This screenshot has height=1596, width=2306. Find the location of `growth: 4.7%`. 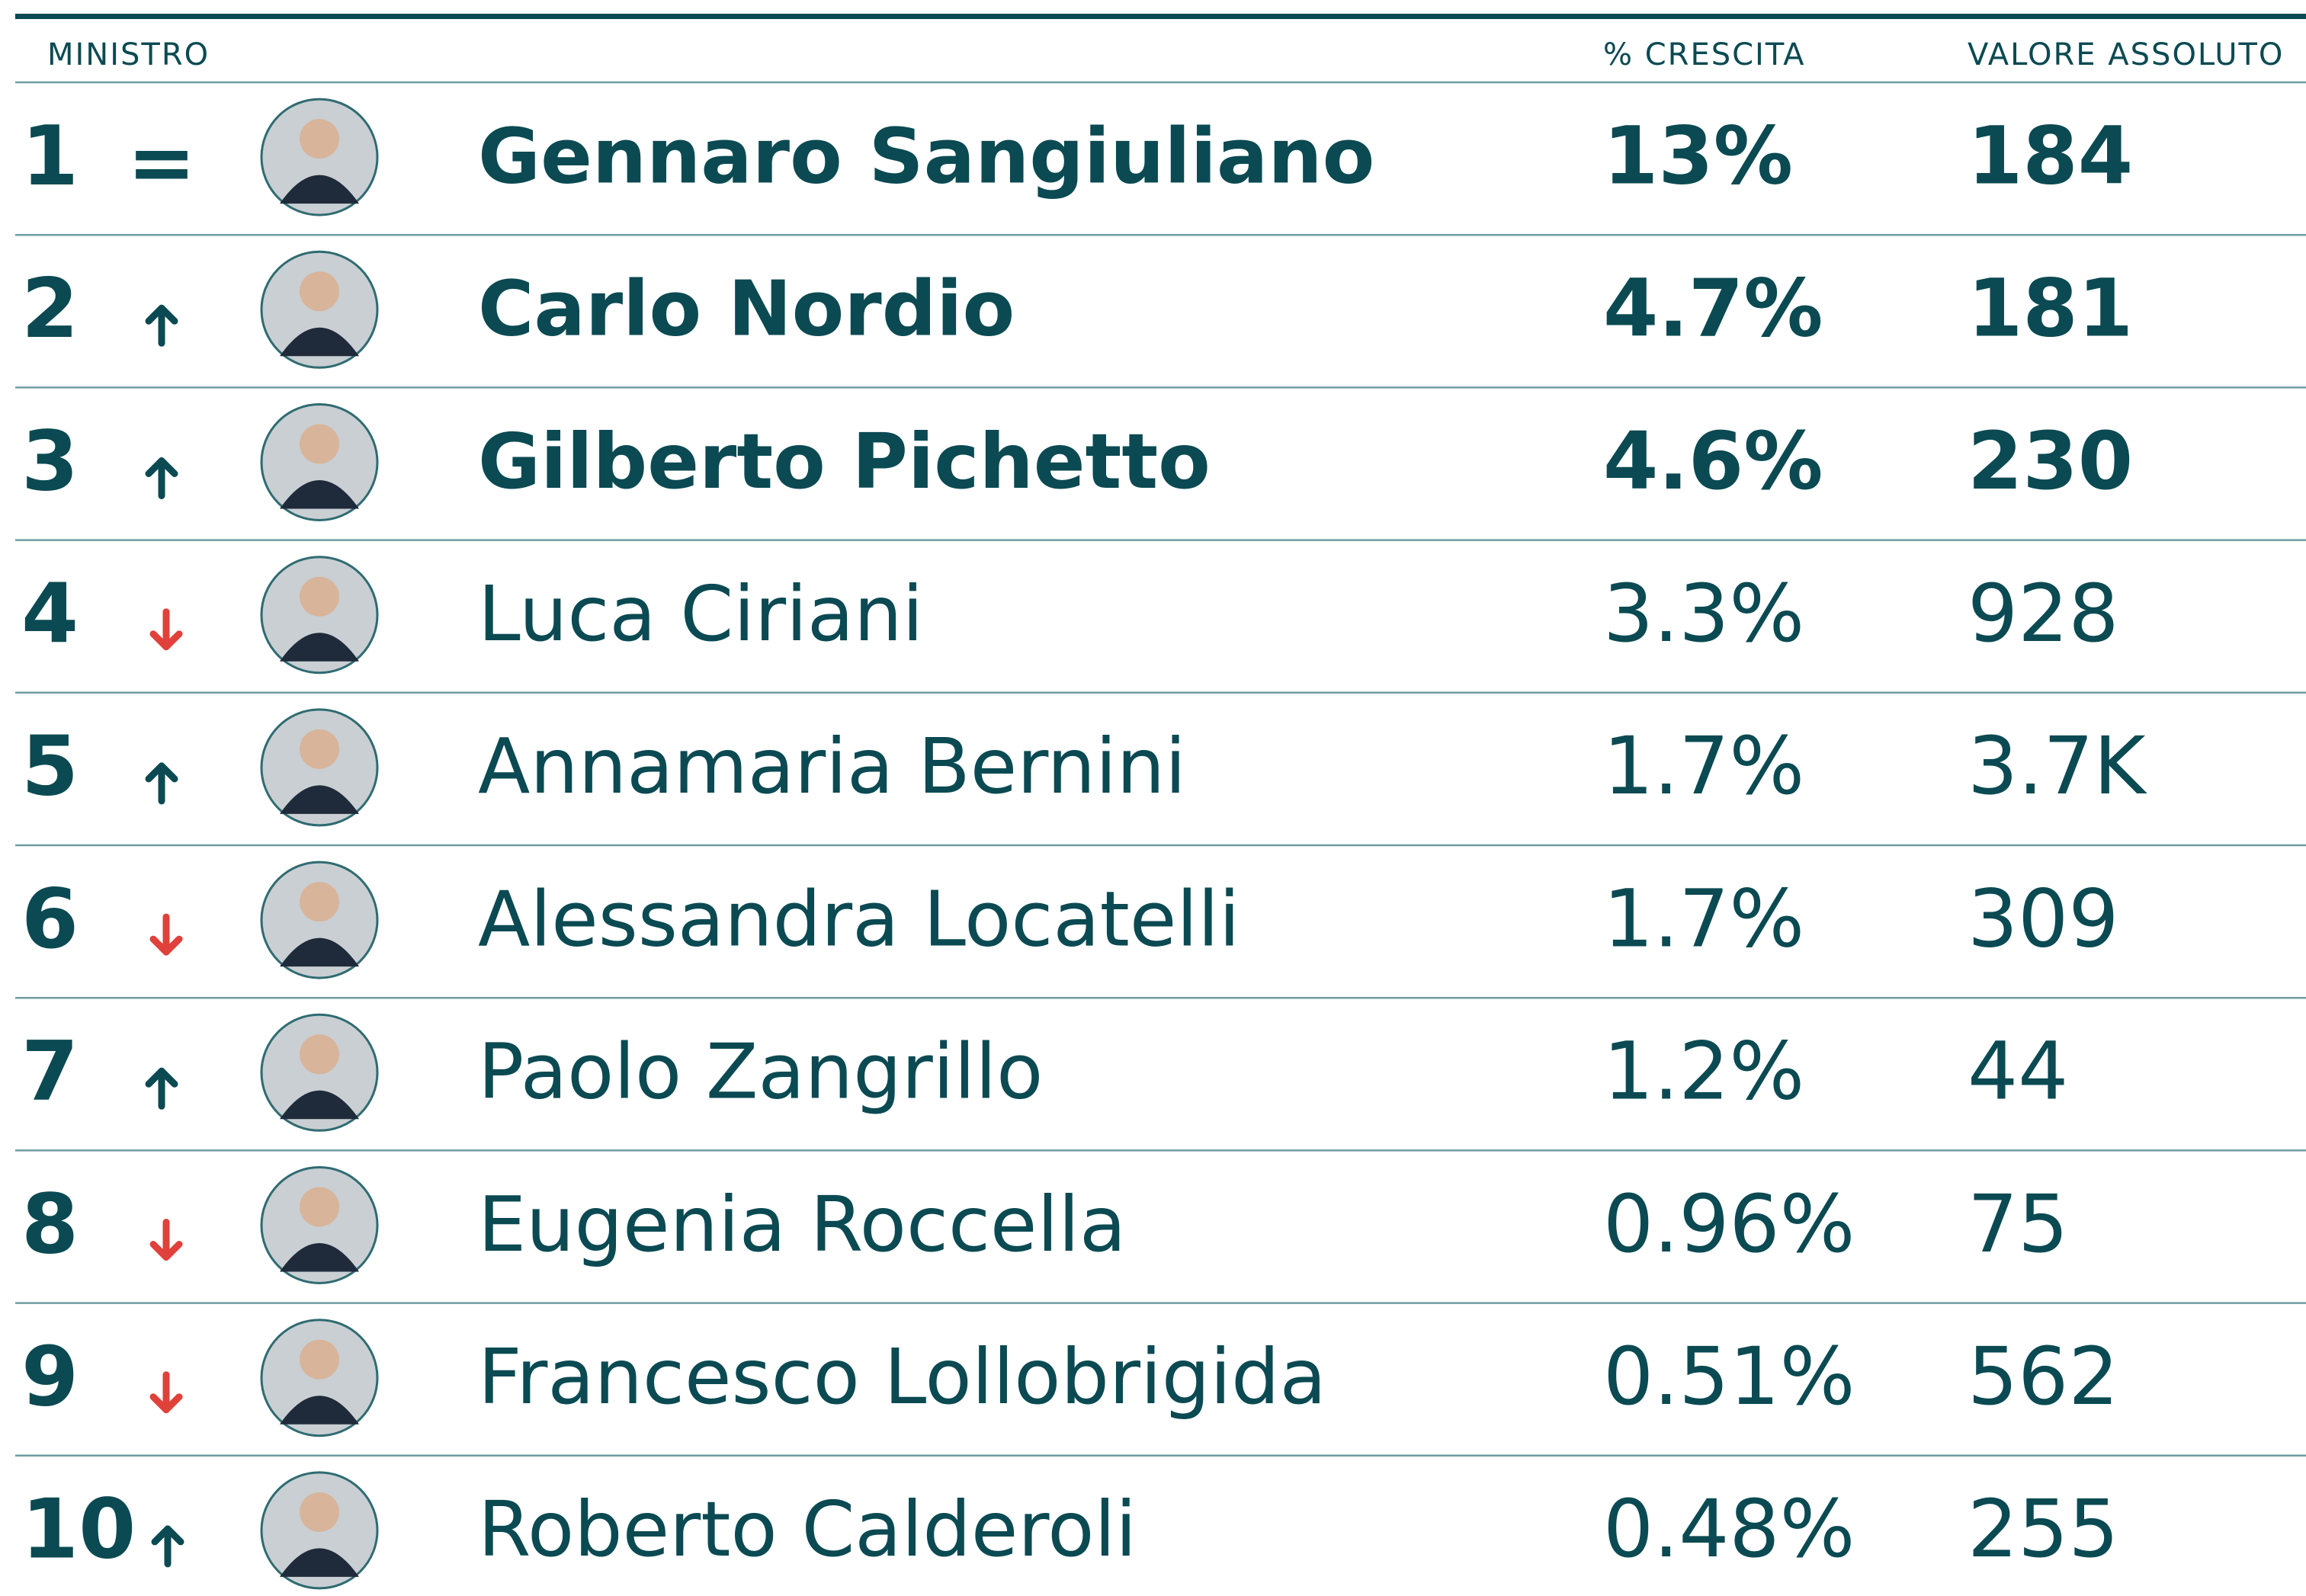

growth: 4.7% is located at coordinates (1713, 308).